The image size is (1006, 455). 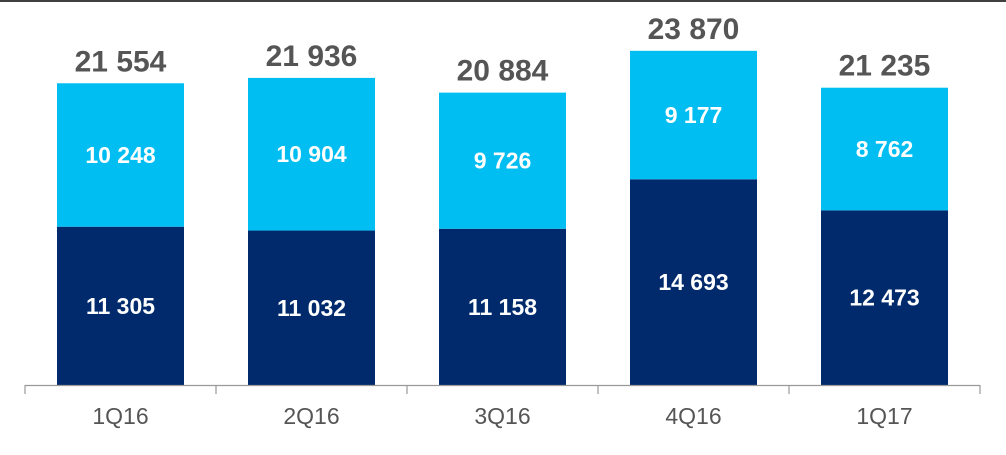 I want to click on segment-label-lower: 11 032, so click(x=311, y=308).